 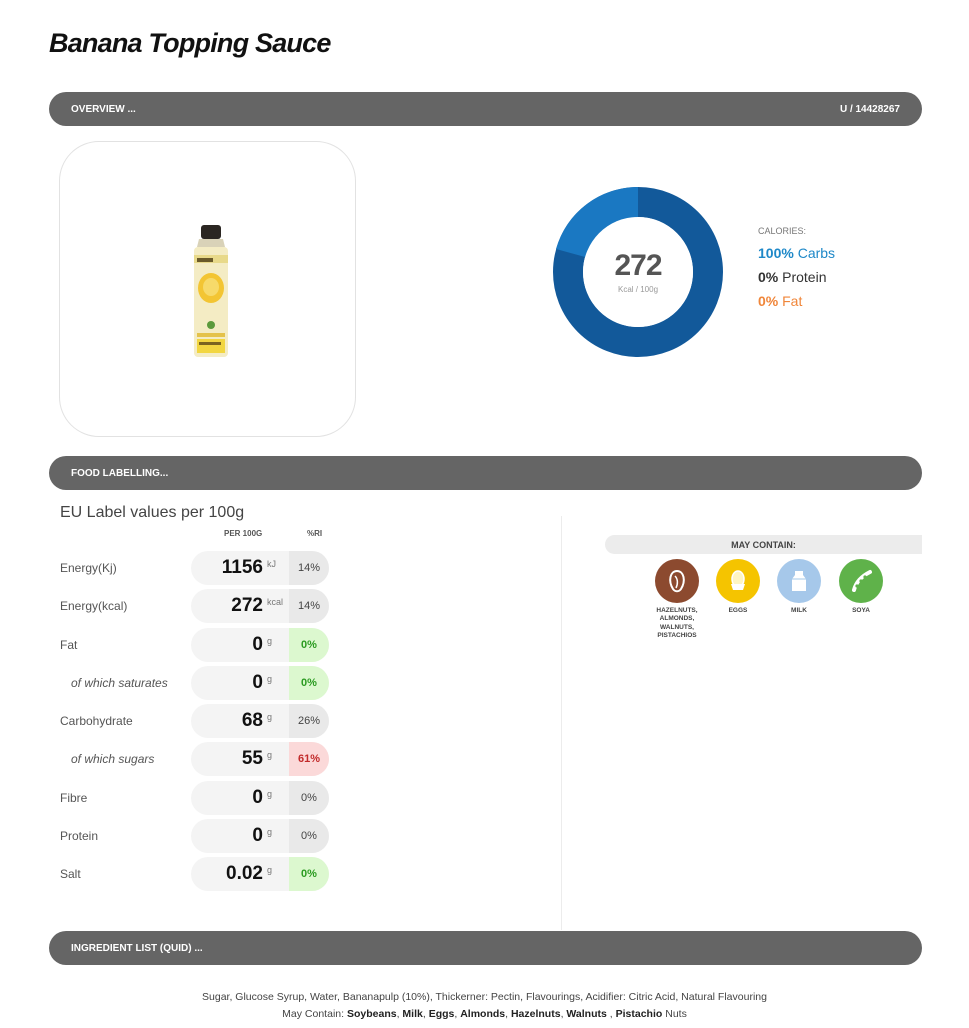 What do you see at coordinates (677, 581) in the screenshot?
I see `nut-icon` at bounding box center [677, 581].